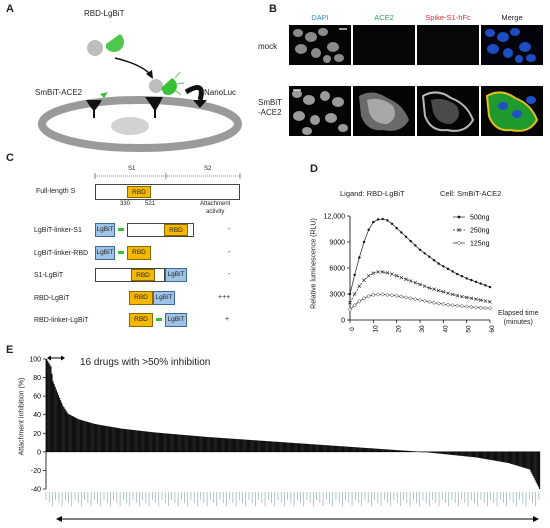 The height and width of the screenshot is (528, 550). What do you see at coordinates (95, 48) in the screenshot?
I see `lgbit-ligand` at bounding box center [95, 48].